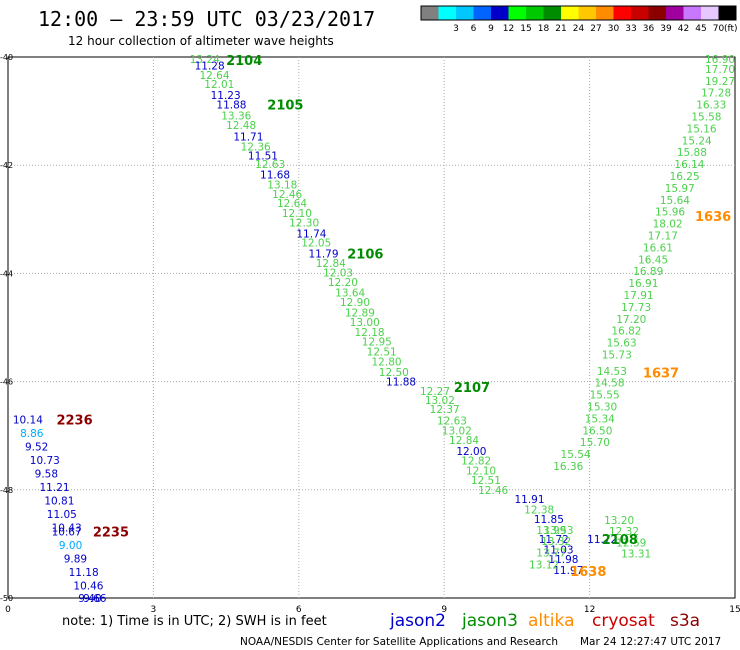 The image size is (740, 650). What do you see at coordinates (206, 19) in the screenshot?
I see `chart-title: 12:00 — 23:59 UTC 03/23/2017` at bounding box center [206, 19].